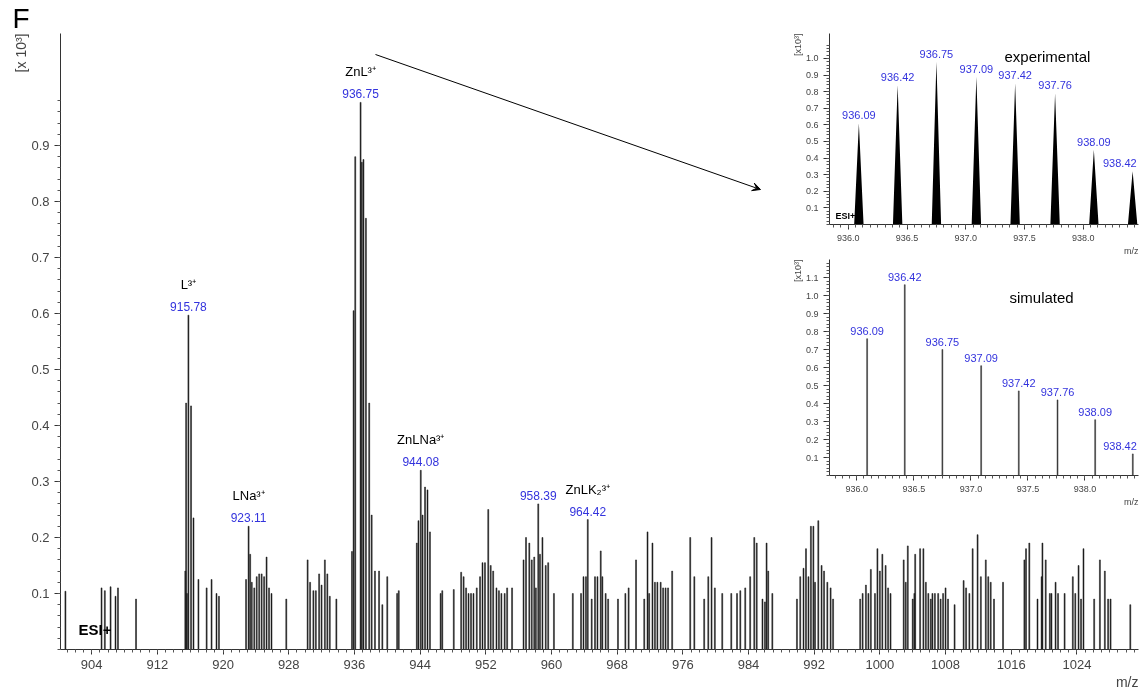 Image resolution: width=1148 pixels, height=689 pixels. What do you see at coordinates (814, 664) in the screenshot?
I see `x-tick-label: 992` at bounding box center [814, 664].